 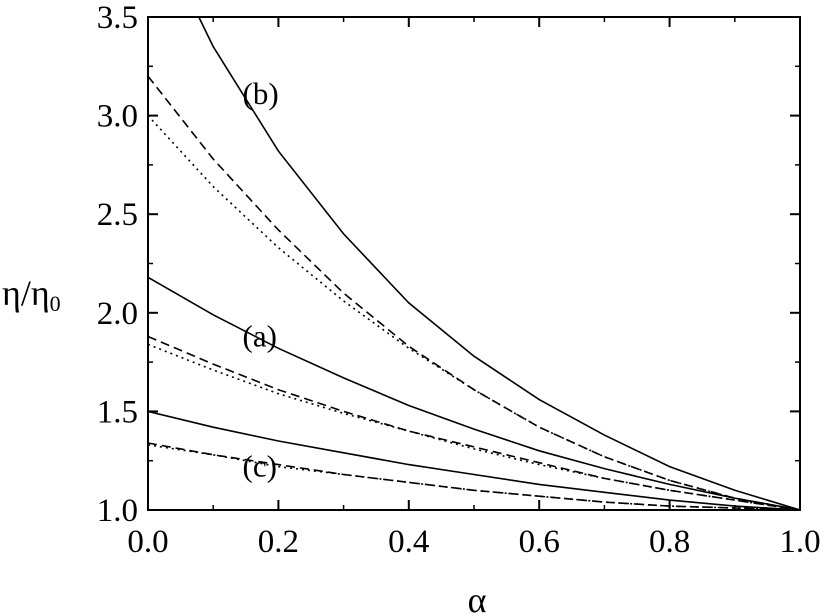 What do you see at coordinates (117, 511) in the screenshot?
I see `y-tick-label: 1.0` at bounding box center [117, 511].